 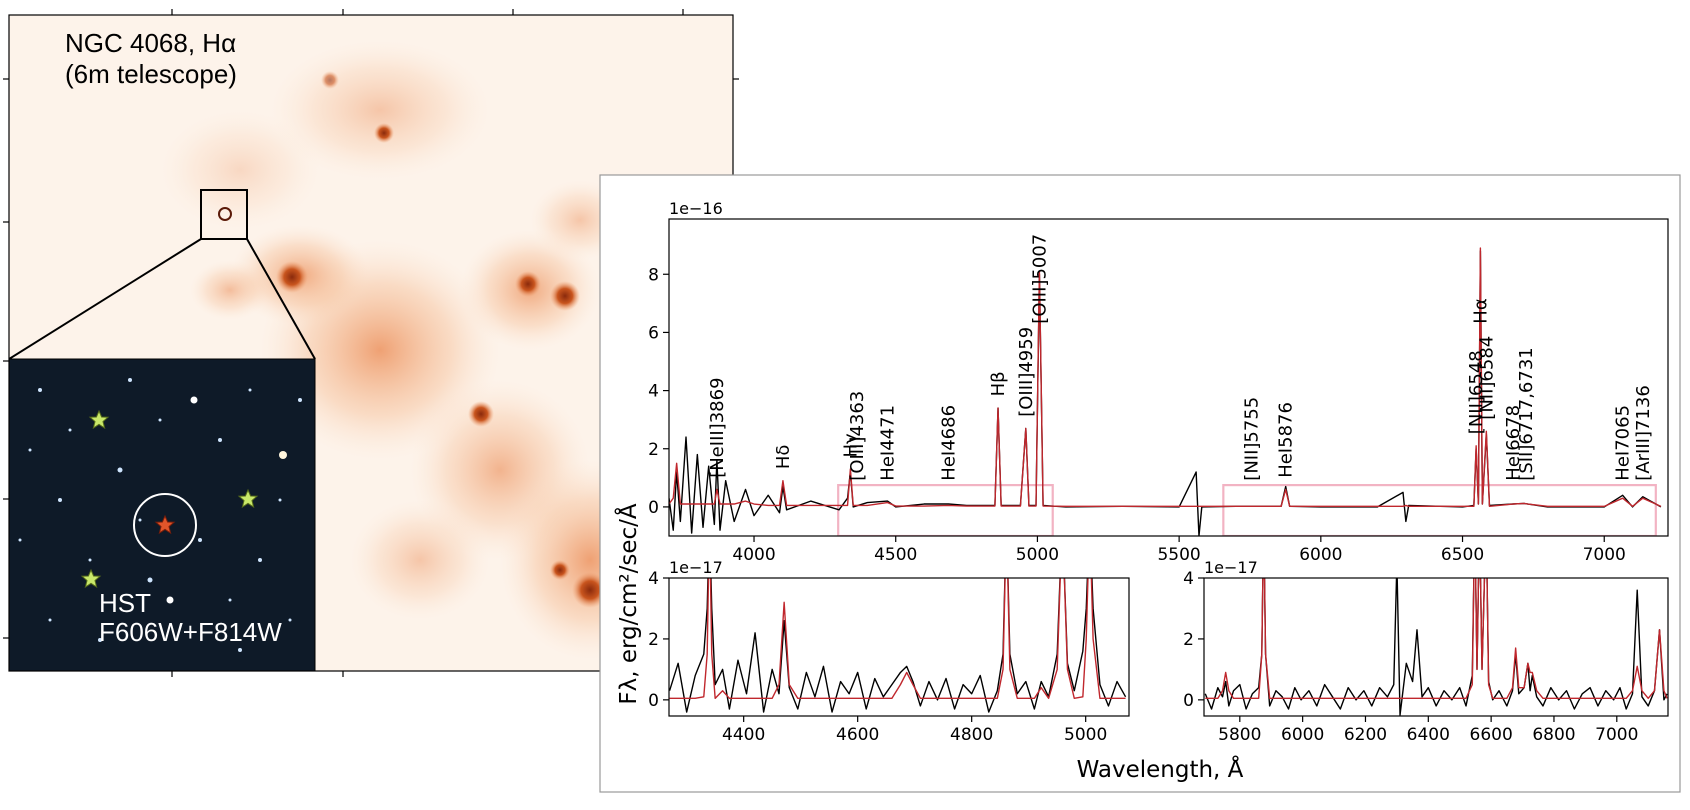 I want to click on scale-label: 1e−16, so click(x=696, y=208).